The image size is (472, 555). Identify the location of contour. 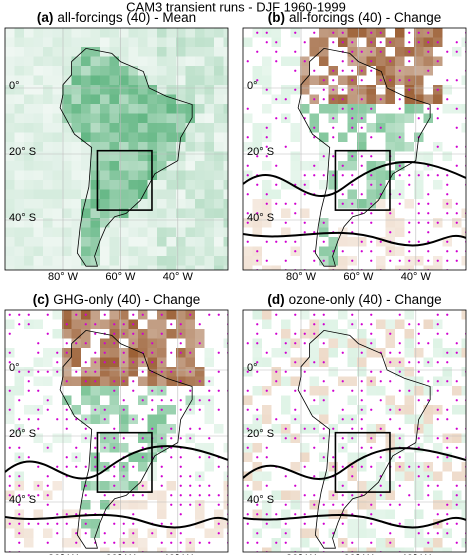
(354, 179).